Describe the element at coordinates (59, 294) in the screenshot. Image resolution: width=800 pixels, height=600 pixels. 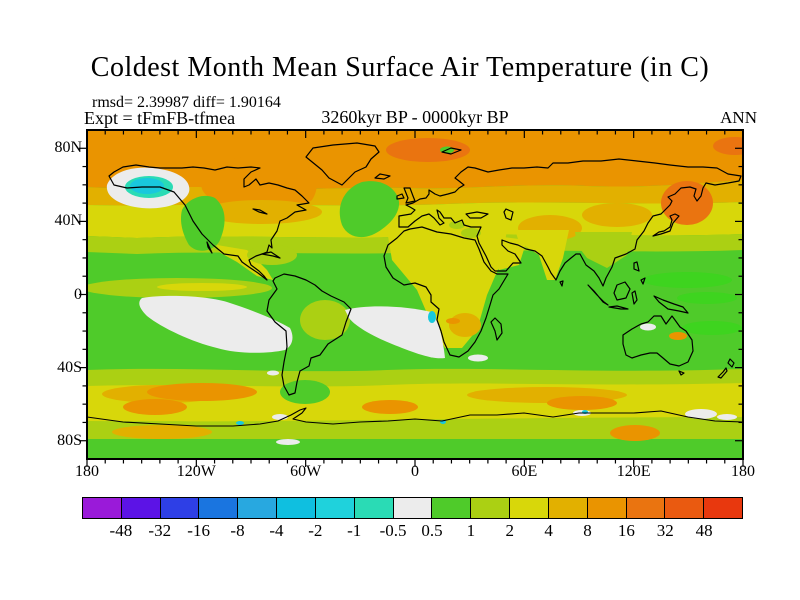
I see `latitude-axis-labels: 80N 40N 0 40S 80S` at that location.